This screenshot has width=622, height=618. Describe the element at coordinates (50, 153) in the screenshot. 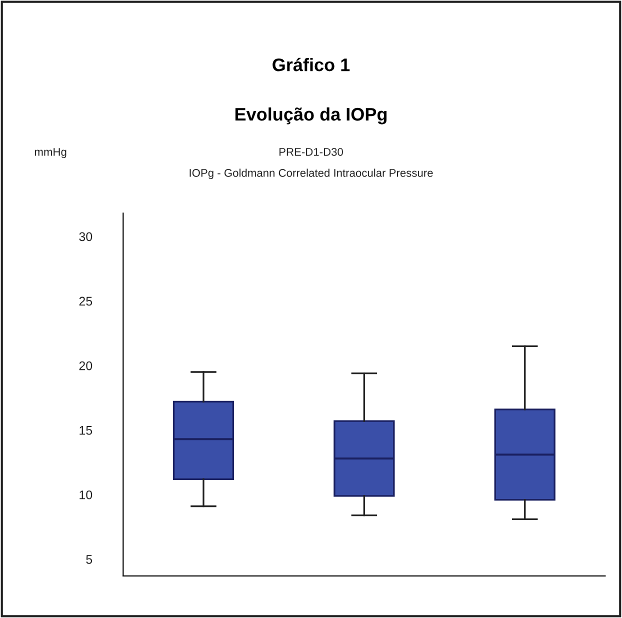

I see `text: mmHg` at that location.